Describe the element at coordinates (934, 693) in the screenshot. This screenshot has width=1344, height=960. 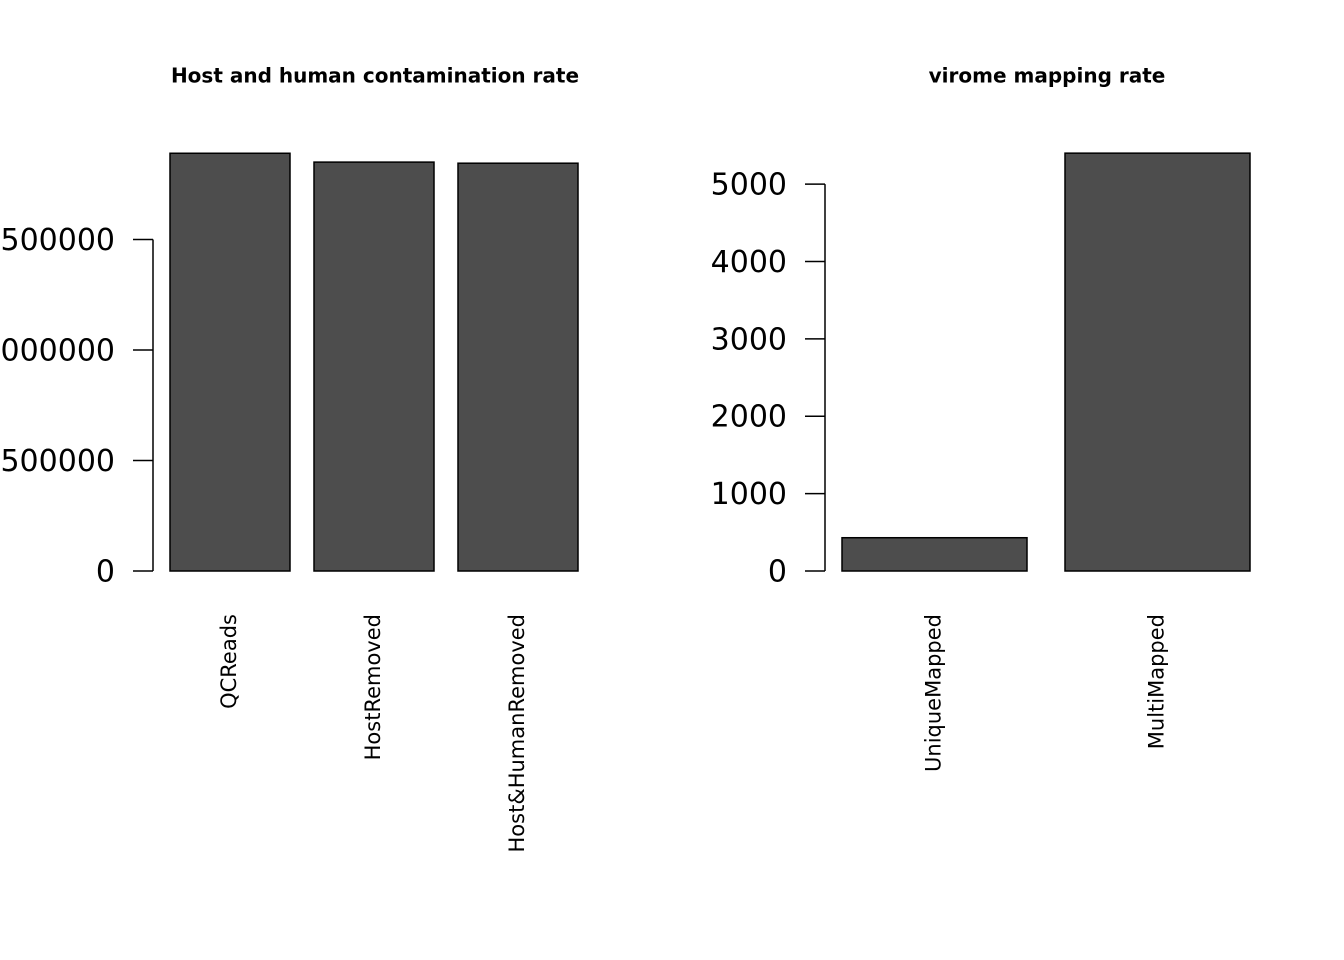
I see `x-tick-label: UniqueMapped` at that location.